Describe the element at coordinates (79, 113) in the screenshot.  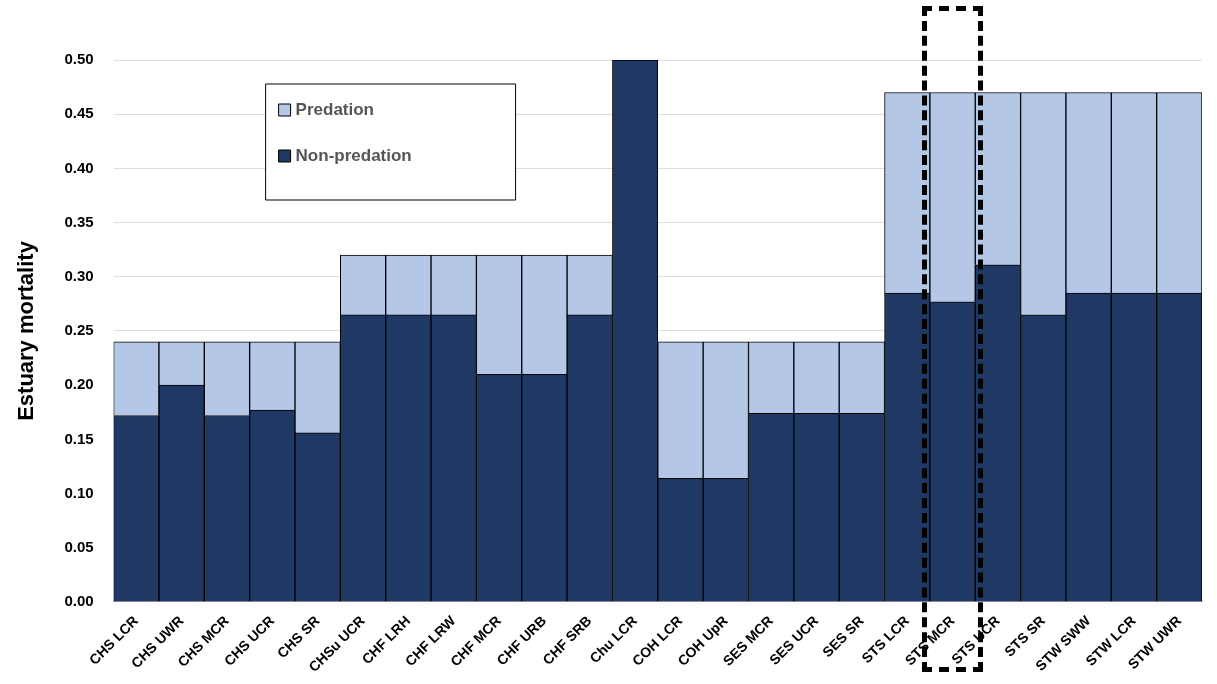
I see `y-tick-label: 0.45` at that location.